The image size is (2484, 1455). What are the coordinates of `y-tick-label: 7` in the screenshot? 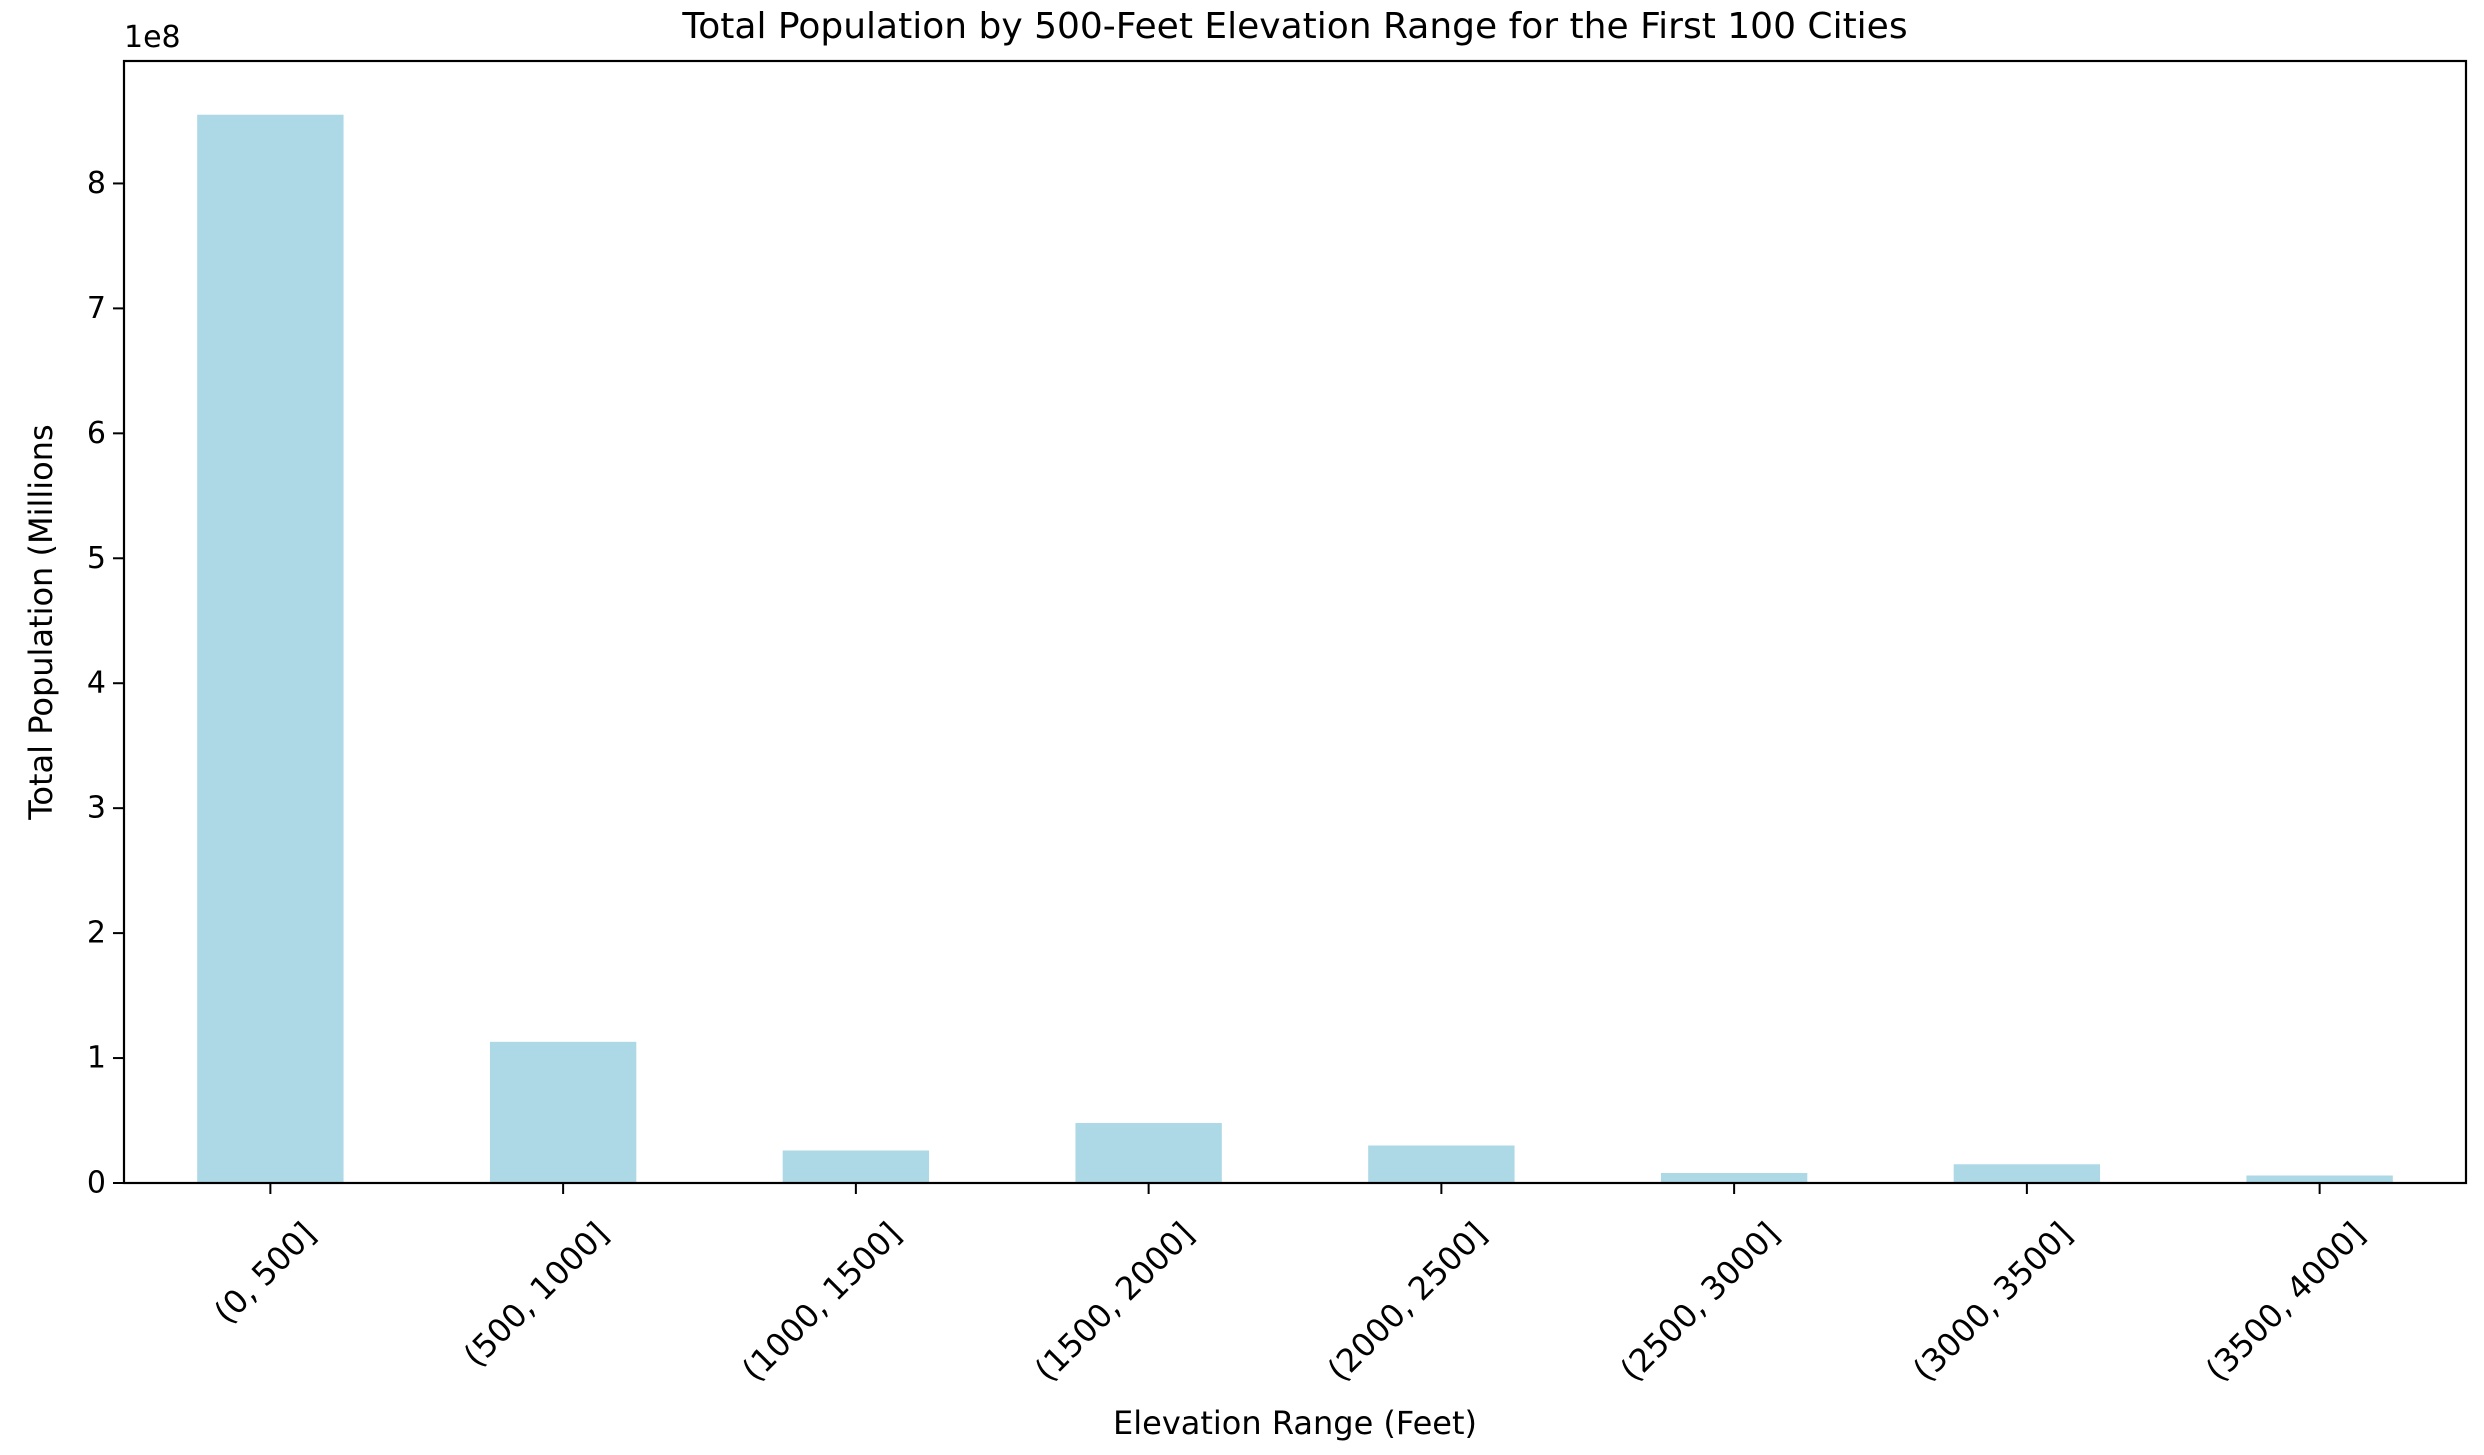 It's located at (96, 308).